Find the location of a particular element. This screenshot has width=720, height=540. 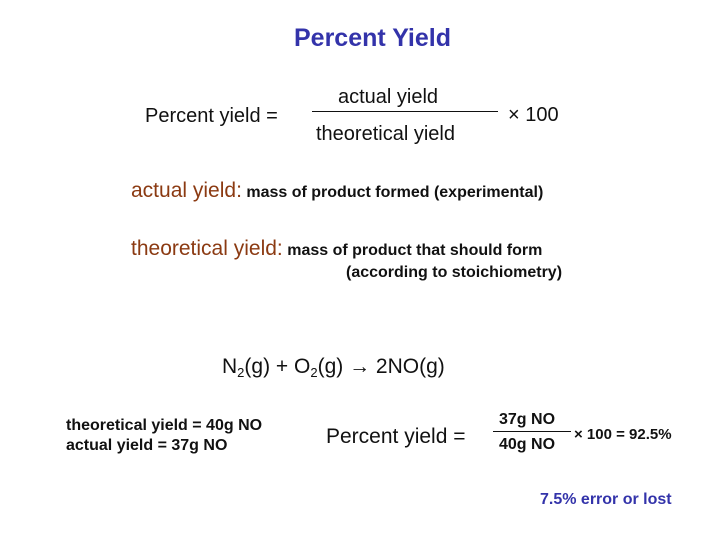

formula-multiplier: × 100 is located at coordinates (533, 115).